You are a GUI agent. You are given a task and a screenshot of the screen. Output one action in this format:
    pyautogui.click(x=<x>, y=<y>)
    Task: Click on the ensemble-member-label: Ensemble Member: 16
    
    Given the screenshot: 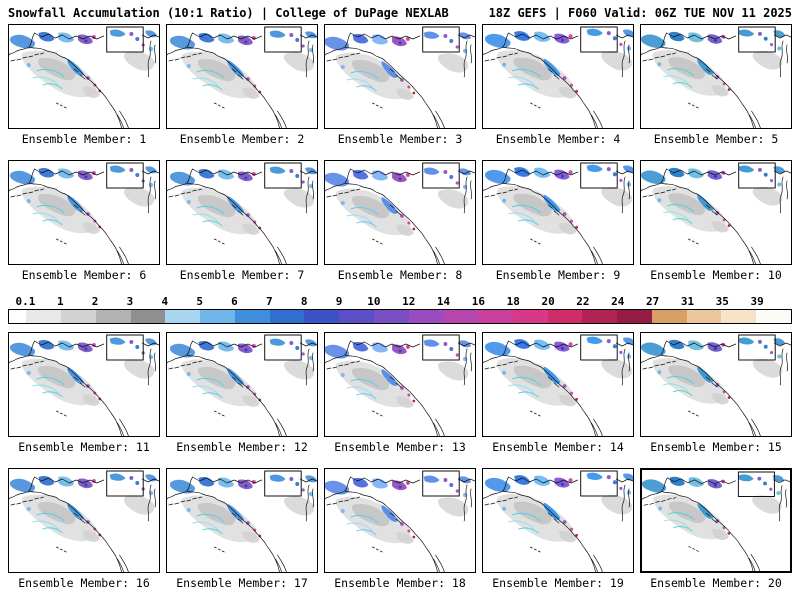 What is the action you would take?
    pyautogui.click(x=84, y=583)
    